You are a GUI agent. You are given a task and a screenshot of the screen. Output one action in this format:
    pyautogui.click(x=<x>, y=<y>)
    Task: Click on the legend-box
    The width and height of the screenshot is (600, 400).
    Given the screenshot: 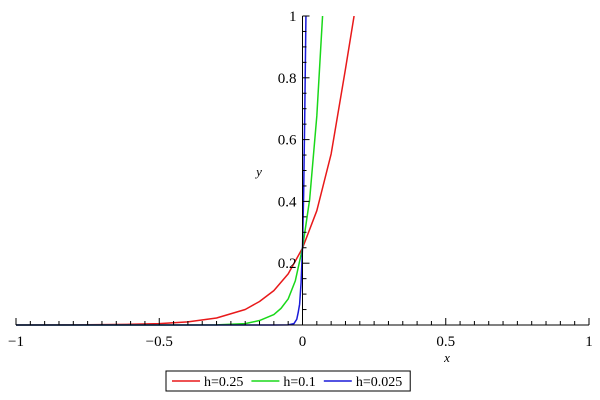 What is the action you would take?
    pyautogui.click(x=288, y=381)
    